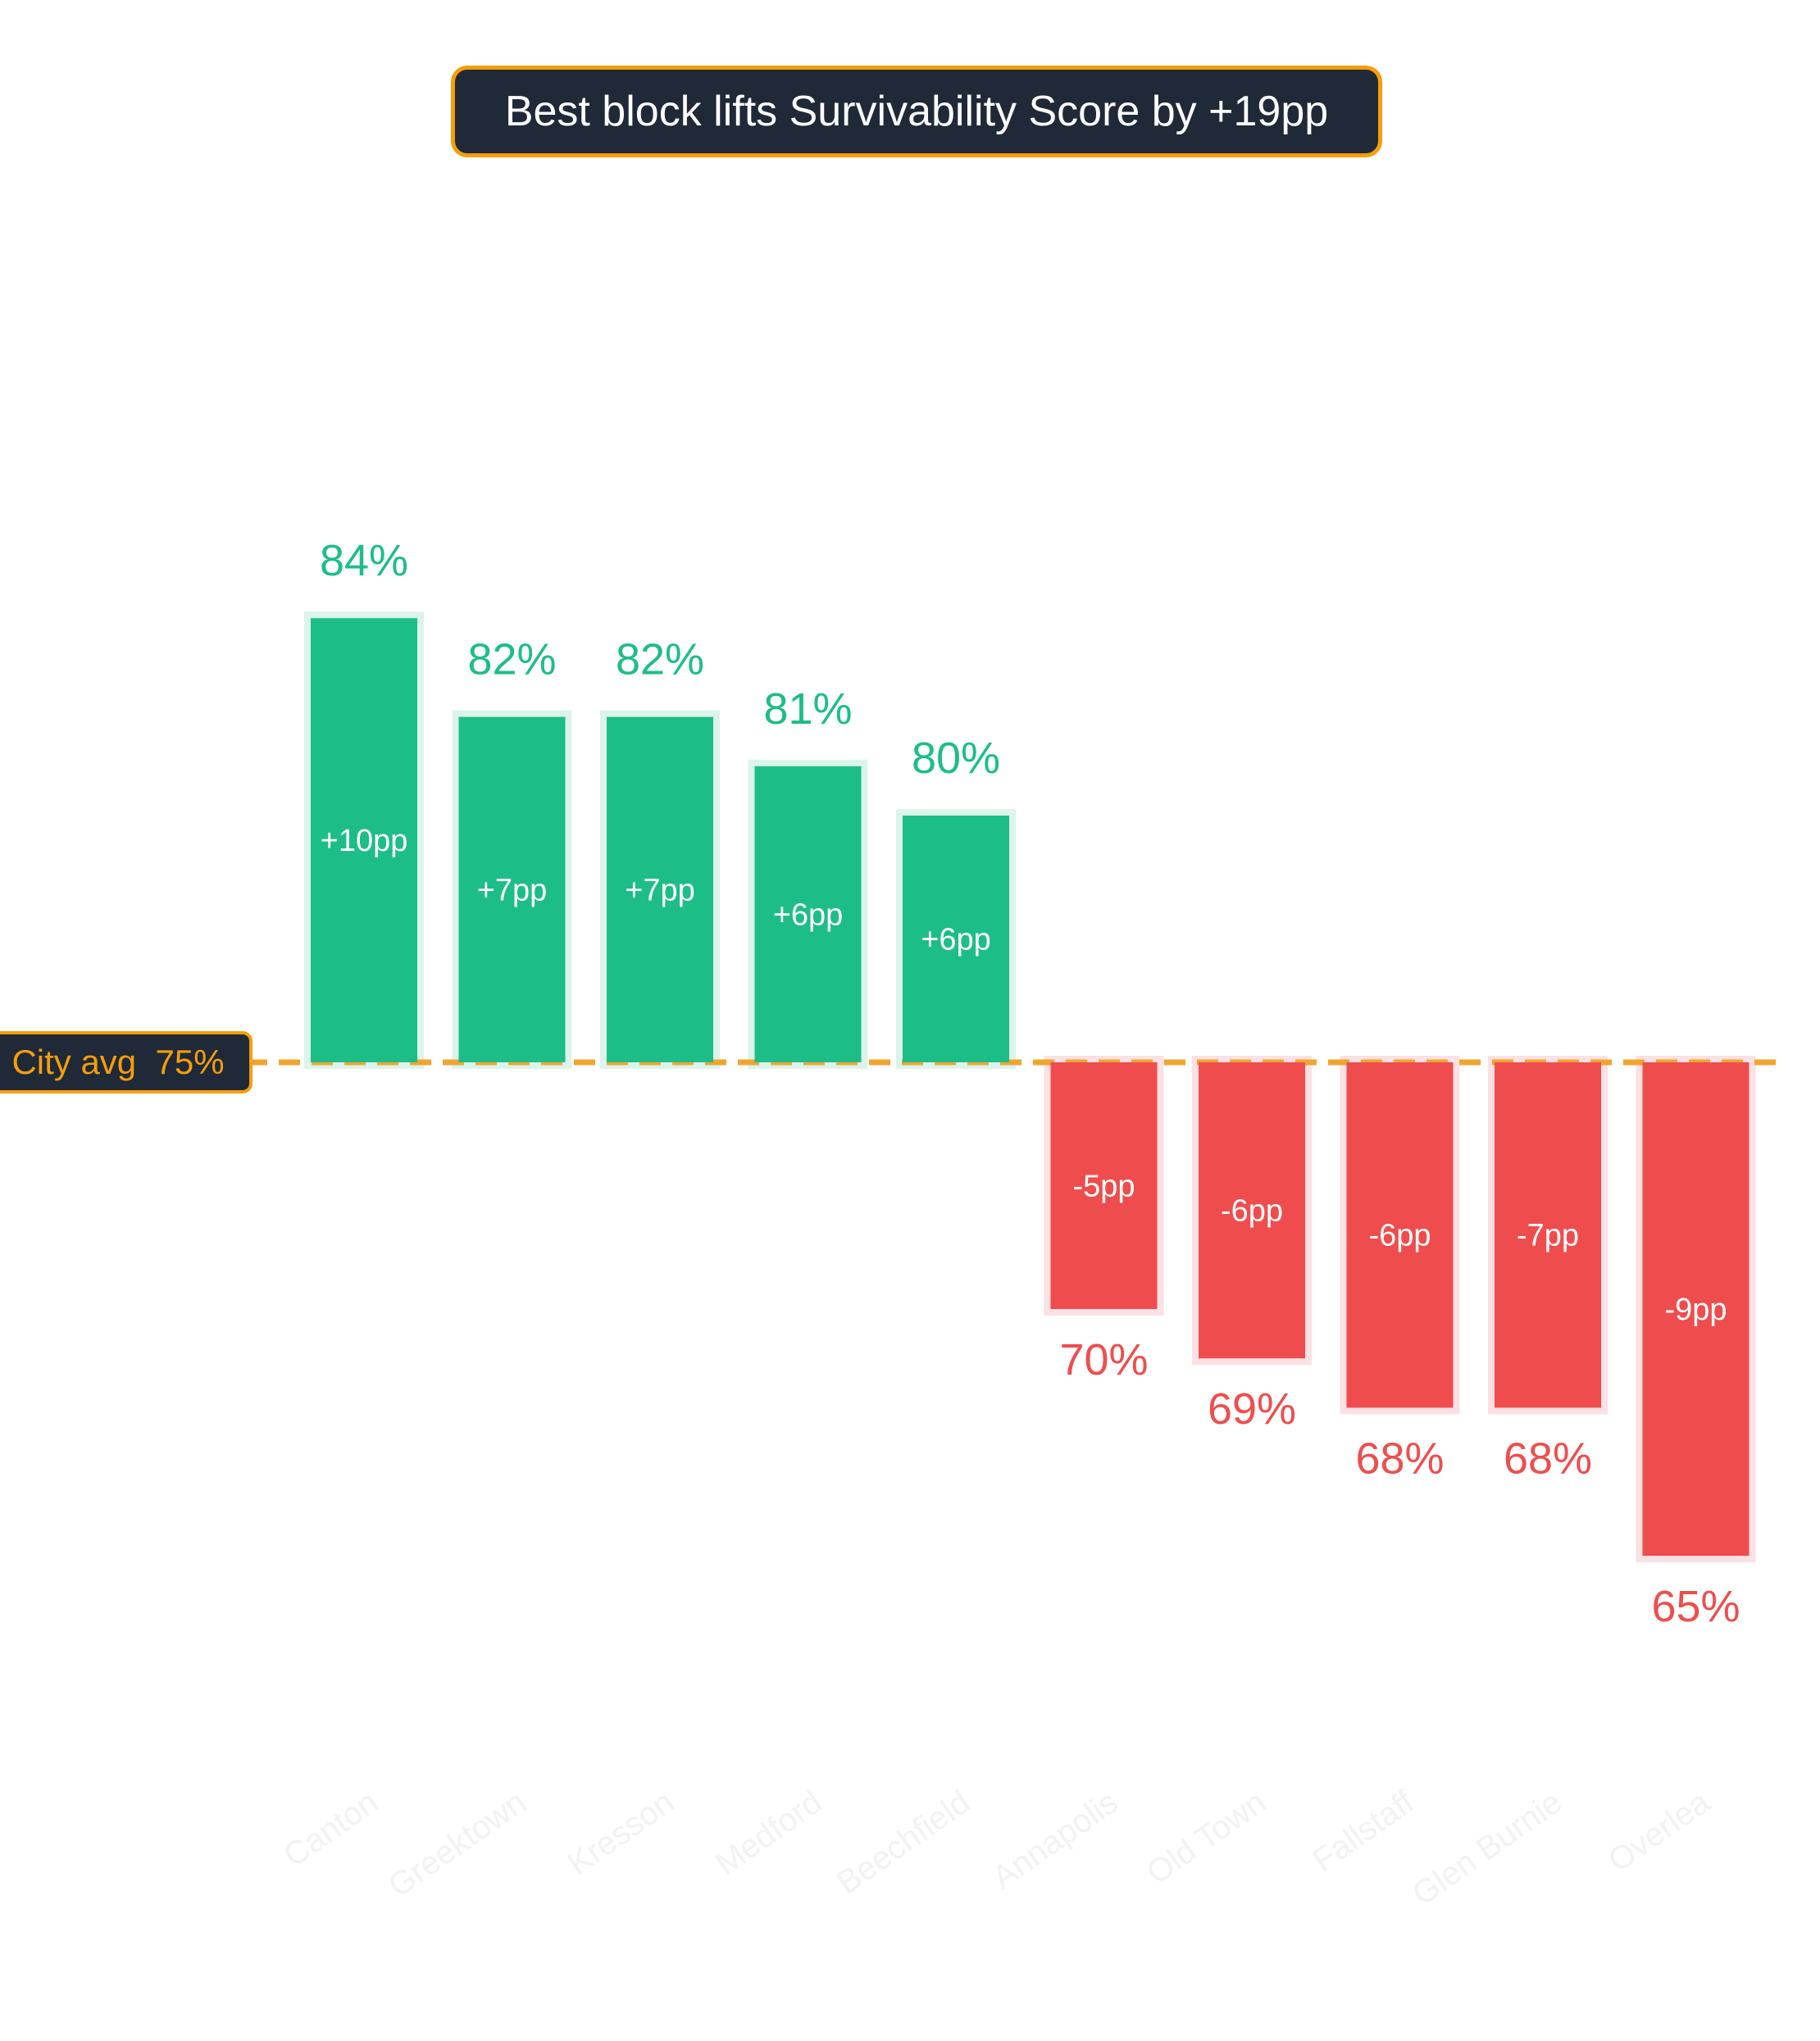 The width and height of the screenshot is (1820, 2041). I want to click on delta-label: -9pp, so click(1696, 1310).